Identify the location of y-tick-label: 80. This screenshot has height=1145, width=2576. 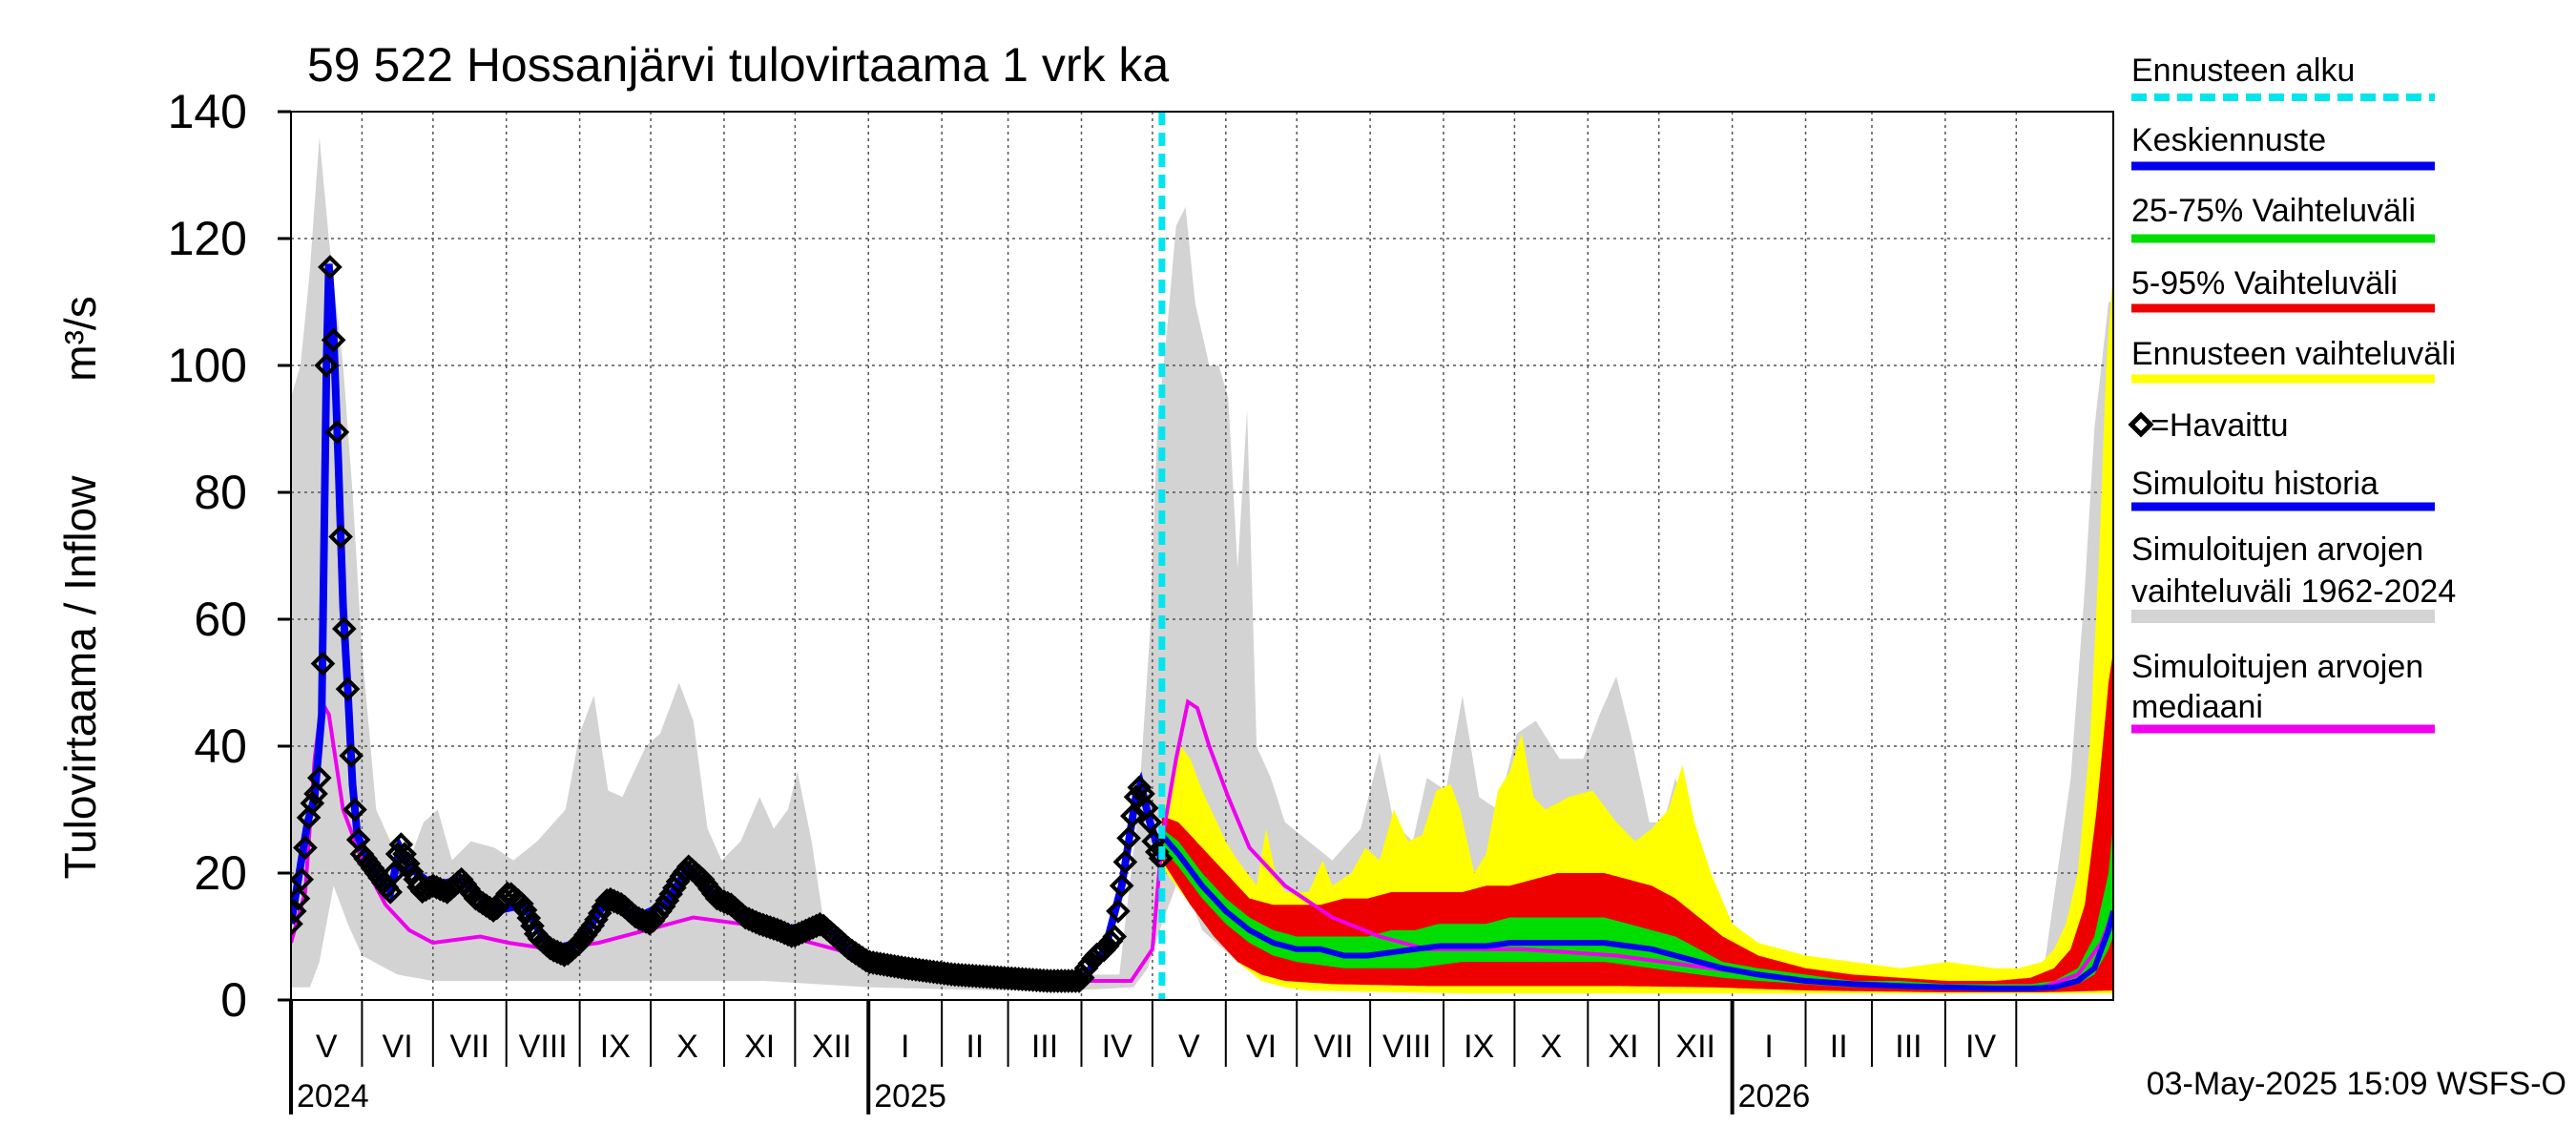
(220, 493).